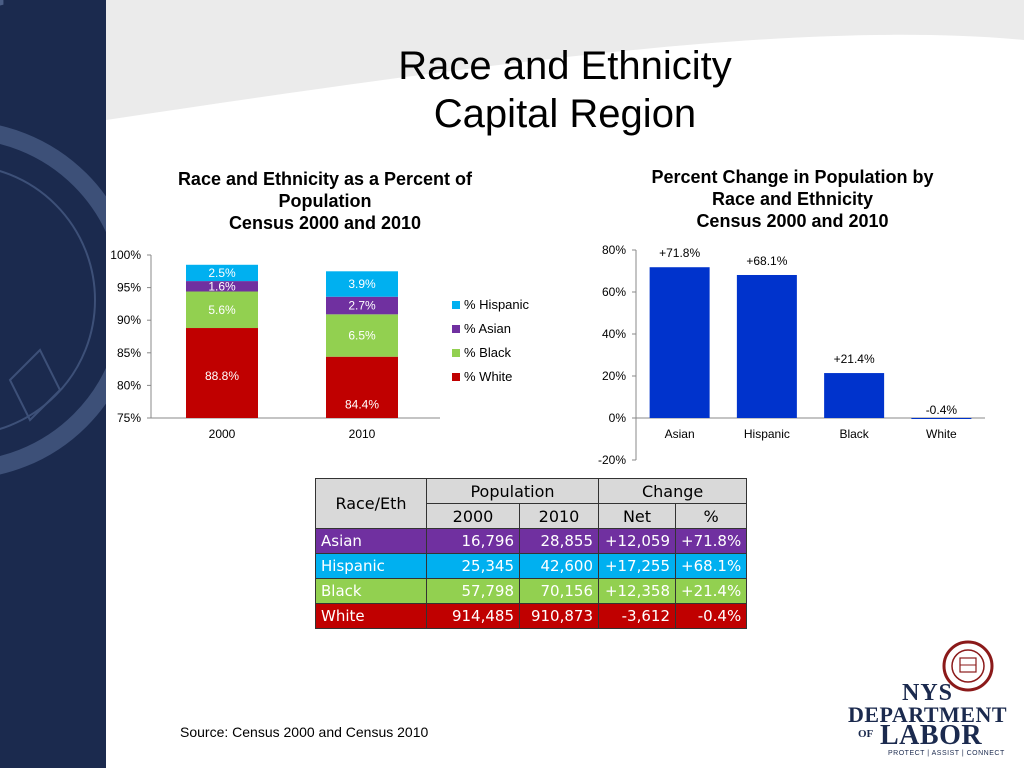 The height and width of the screenshot is (768, 1024). I want to click on x-tick-label: 2000, so click(222, 434).